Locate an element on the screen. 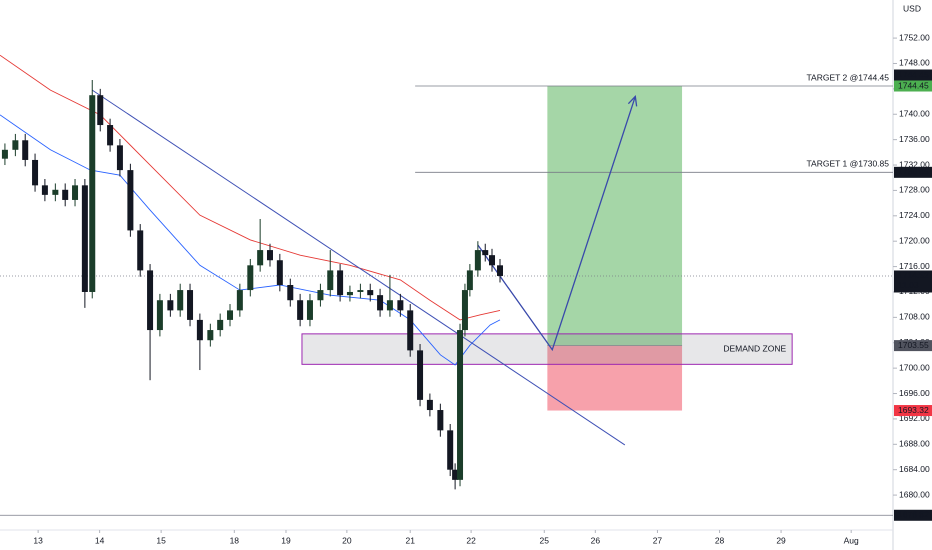 The width and height of the screenshot is (932, 550). price-tag-label: 1703.55 is located at coordinates (913, 345).